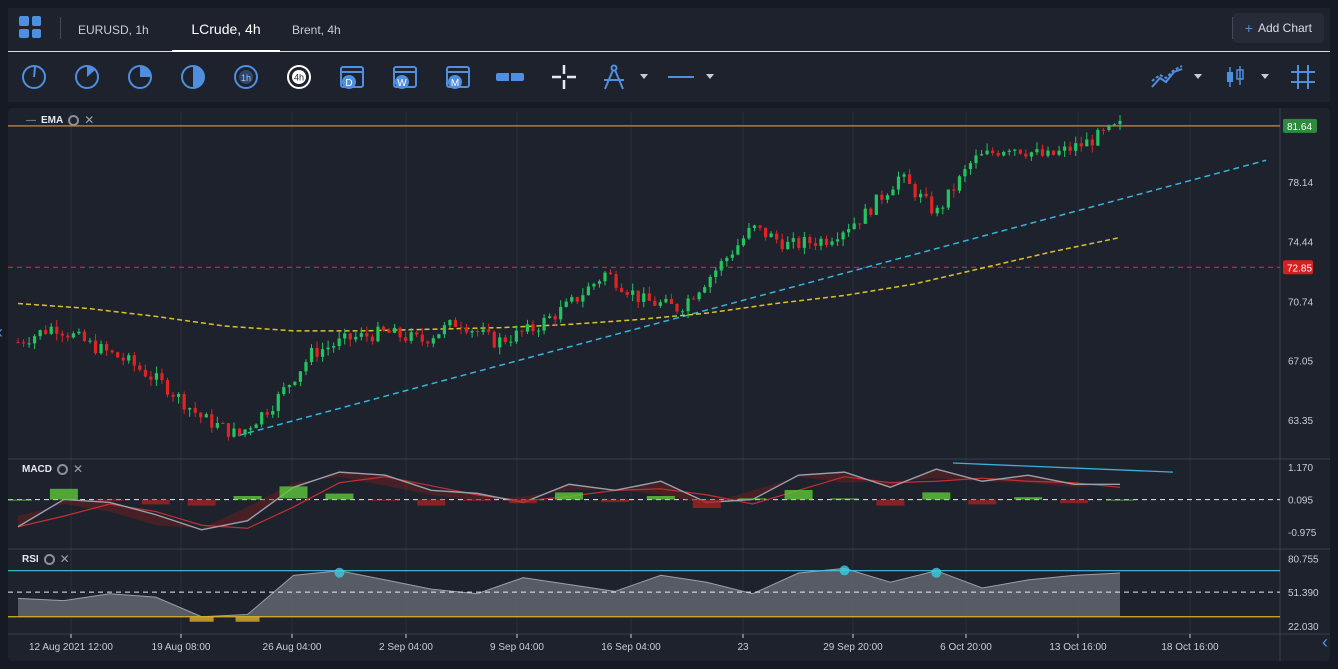 Image resolution: width=1338 pixels, height=669 pixels. I want to click on collapse-icon: —, so click(31, 120).